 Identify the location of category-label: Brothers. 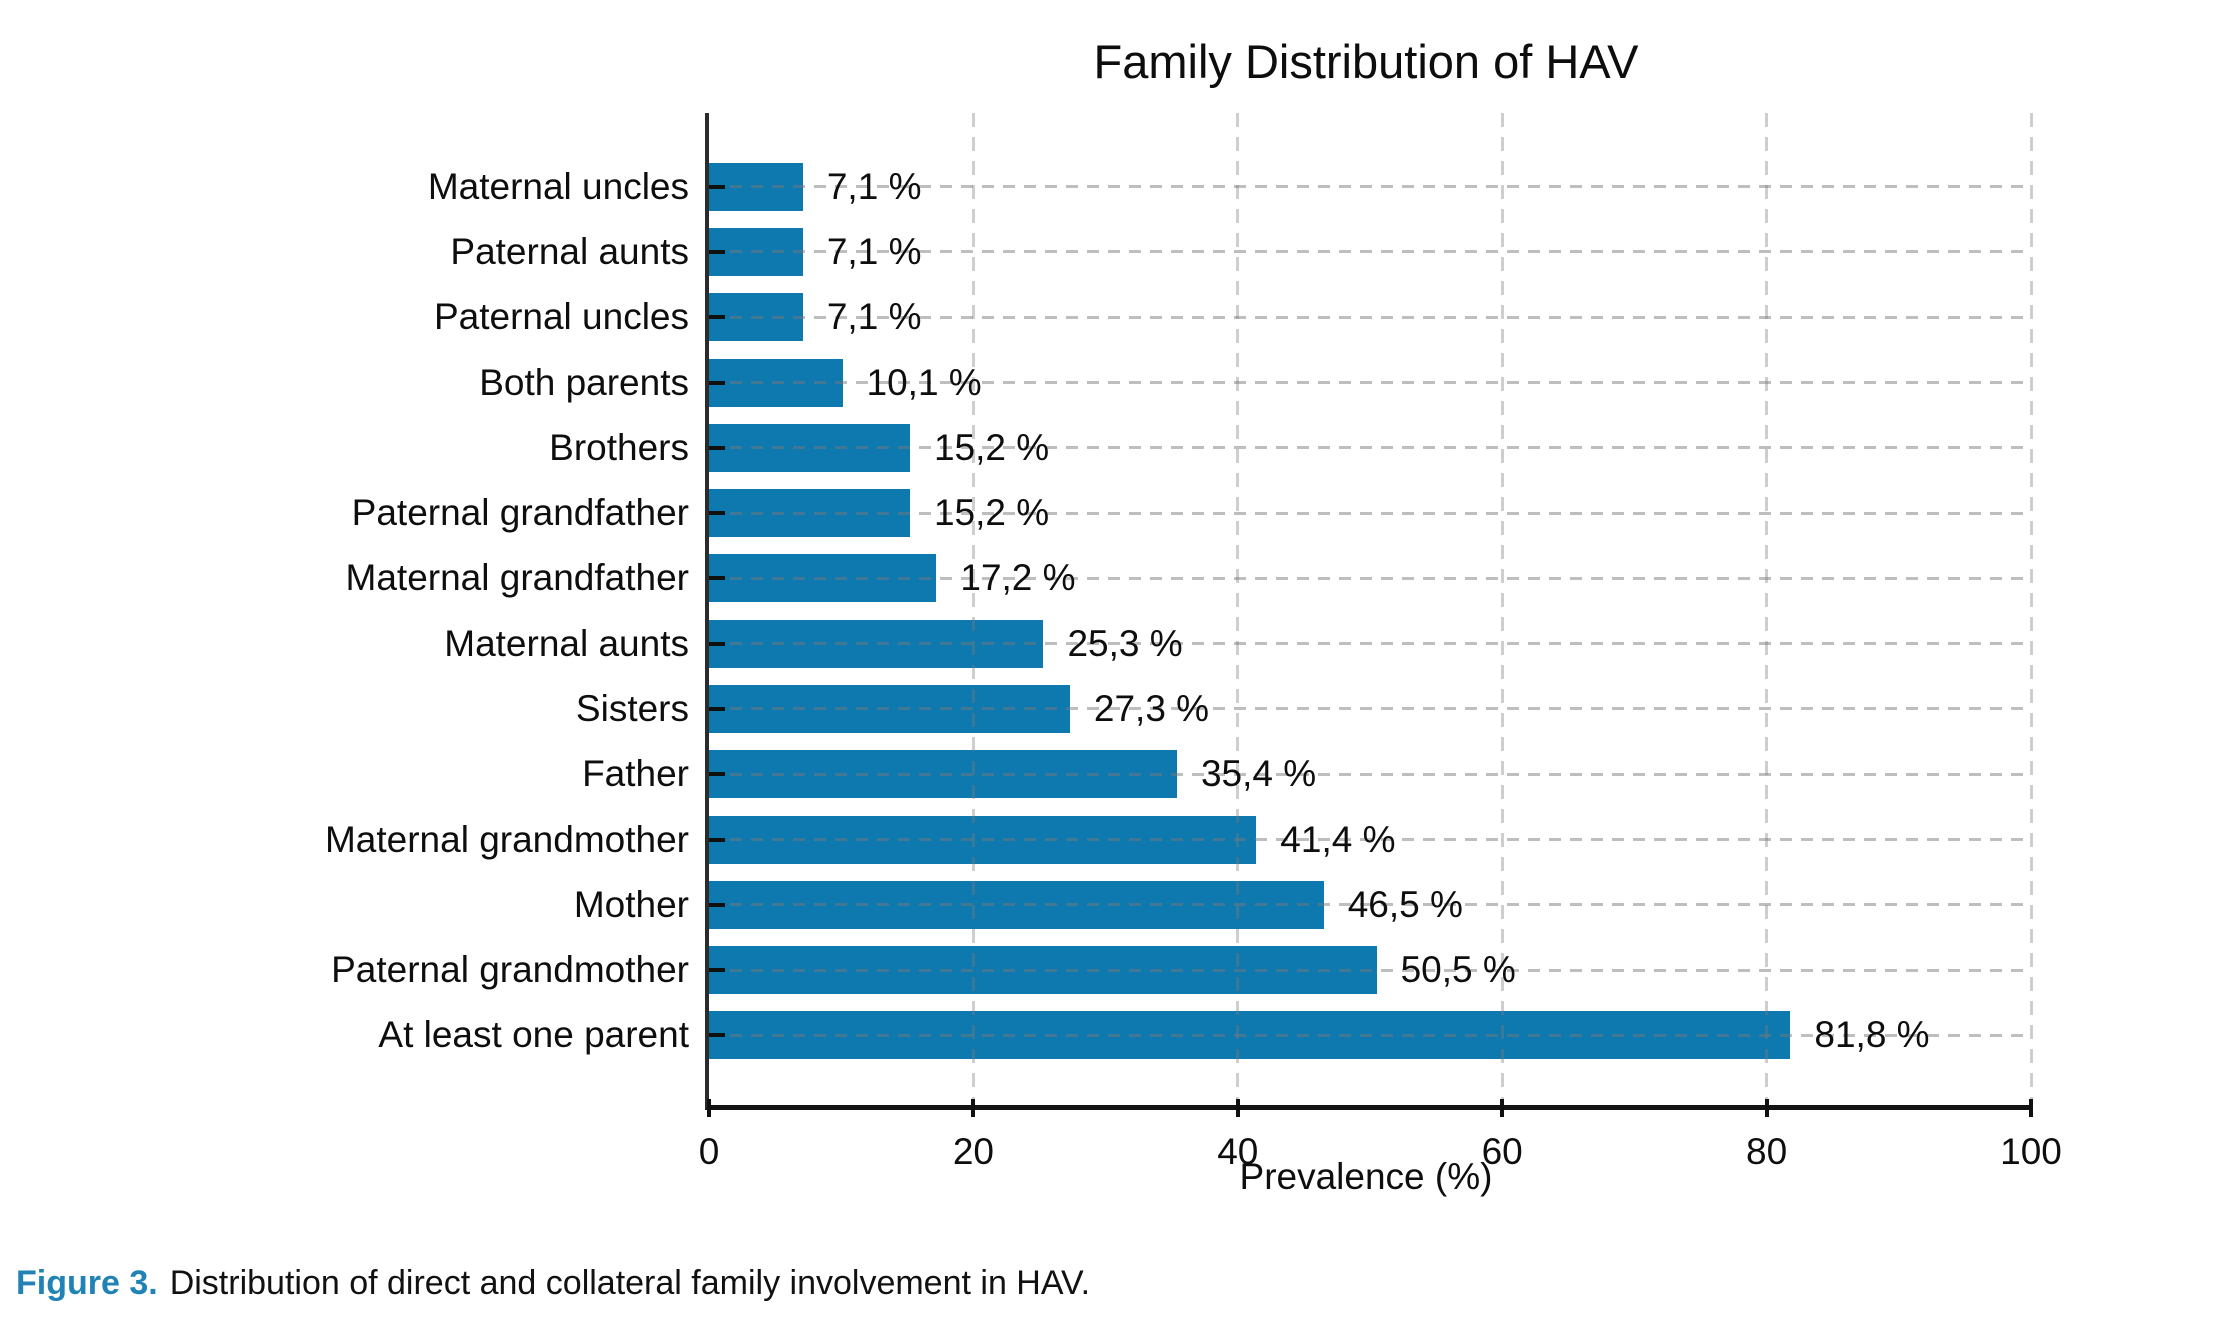
(619, 447).